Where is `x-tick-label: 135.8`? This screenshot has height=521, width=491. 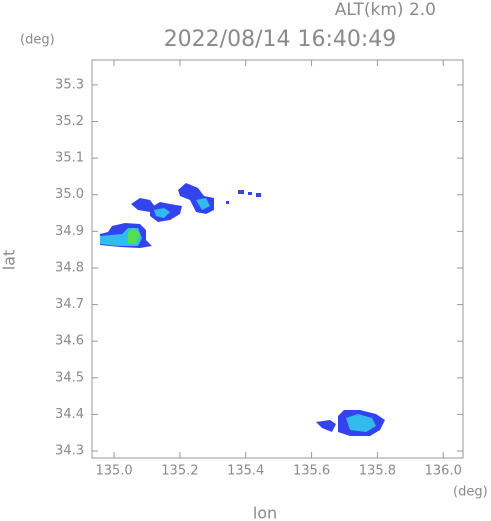 x-tick-label: 135.8 is located at coordinates (377, 471).